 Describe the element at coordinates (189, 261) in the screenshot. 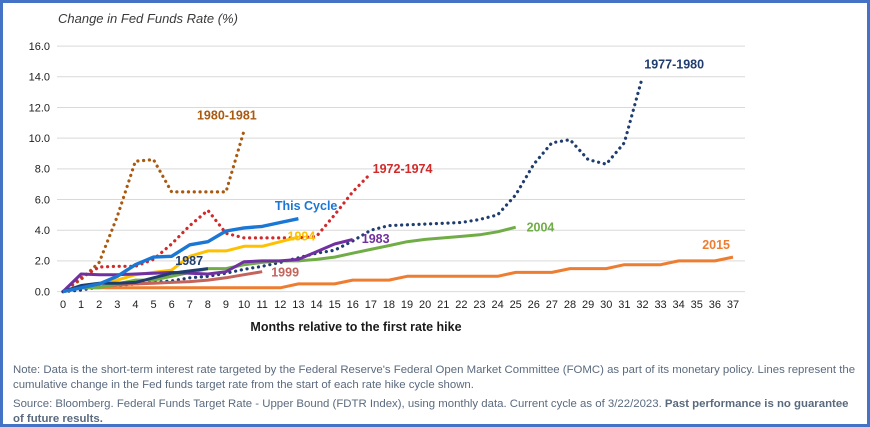

I see `series-label-1987: 1987` at that location.